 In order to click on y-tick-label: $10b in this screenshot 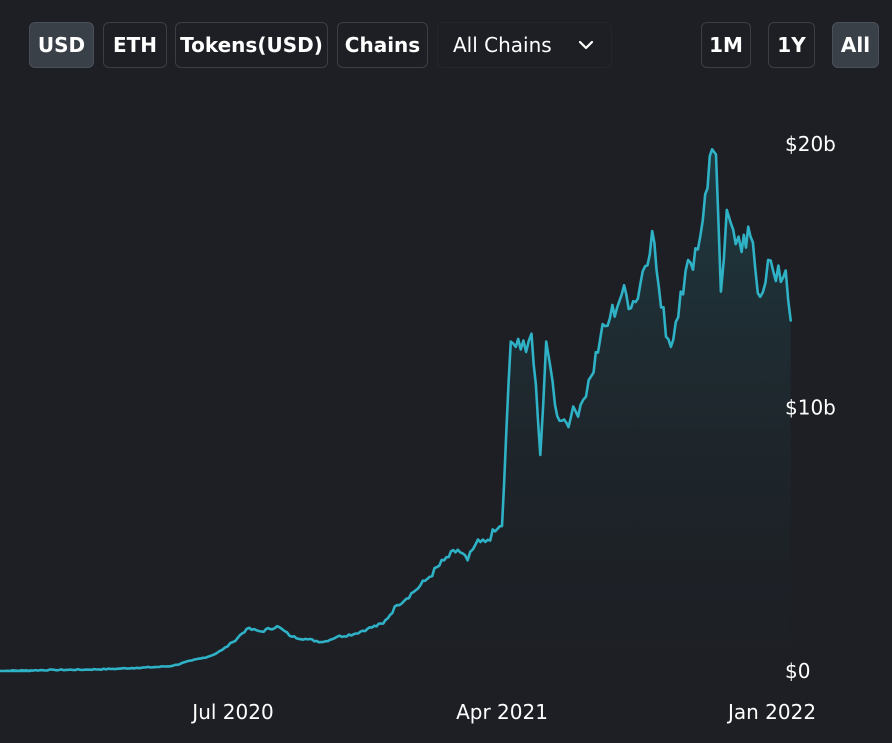, I will do `click(810, 408)`.